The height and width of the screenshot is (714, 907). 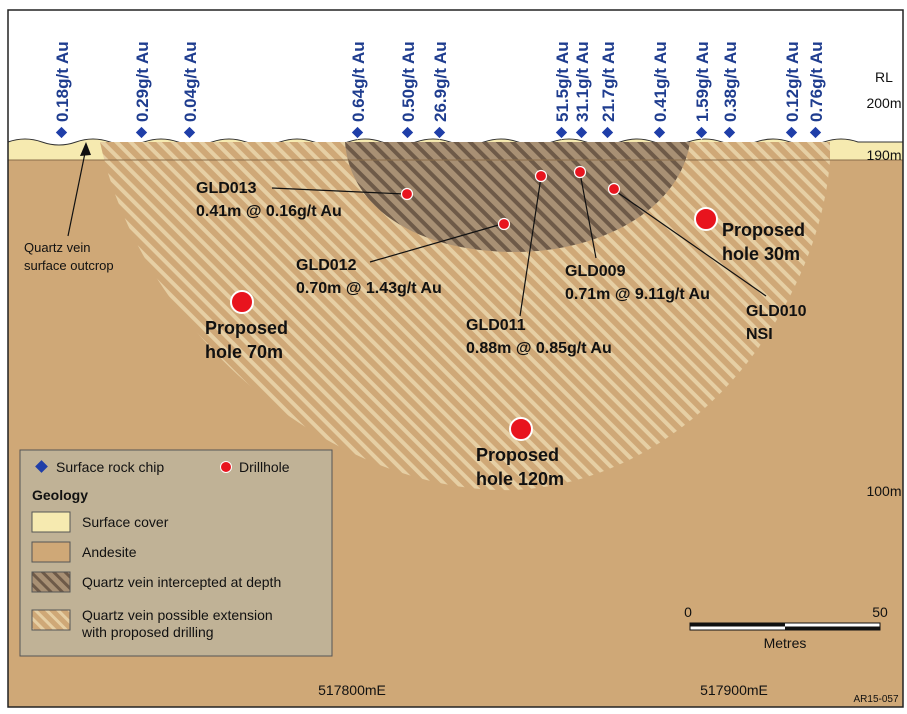 What do you see at coordinates (608, 81) in the screenshot?
I see `sample-label: 21.7g/t Au` at bounding box center [608, 81].